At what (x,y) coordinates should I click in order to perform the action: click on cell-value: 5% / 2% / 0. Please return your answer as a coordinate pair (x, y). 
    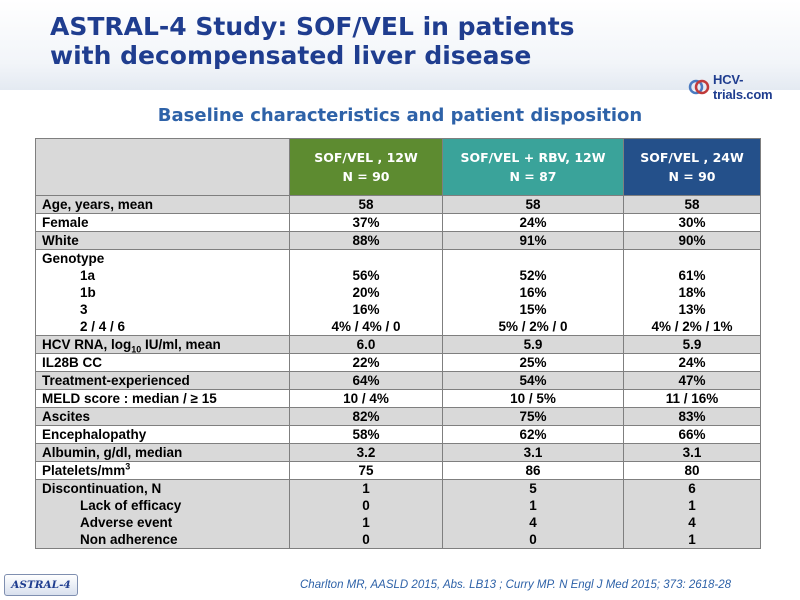
    Looking at the image, I should click on (533, 326).